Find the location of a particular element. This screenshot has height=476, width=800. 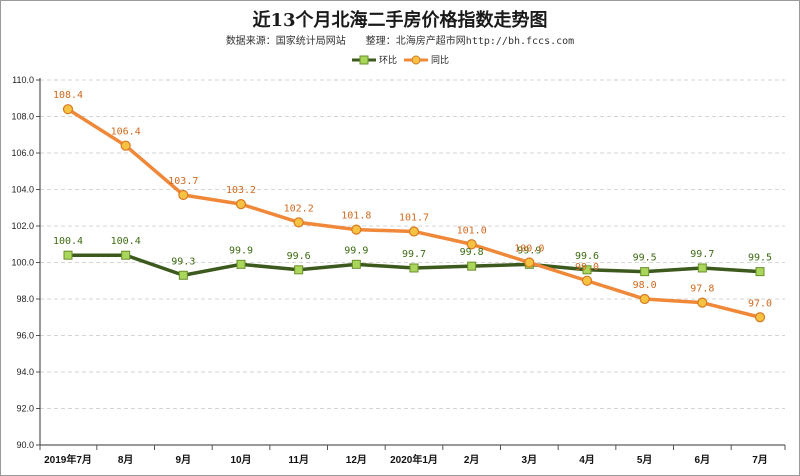

chart-title: 近13个月北海二手房价格指数走势图 is located at coordinates (400, 20).